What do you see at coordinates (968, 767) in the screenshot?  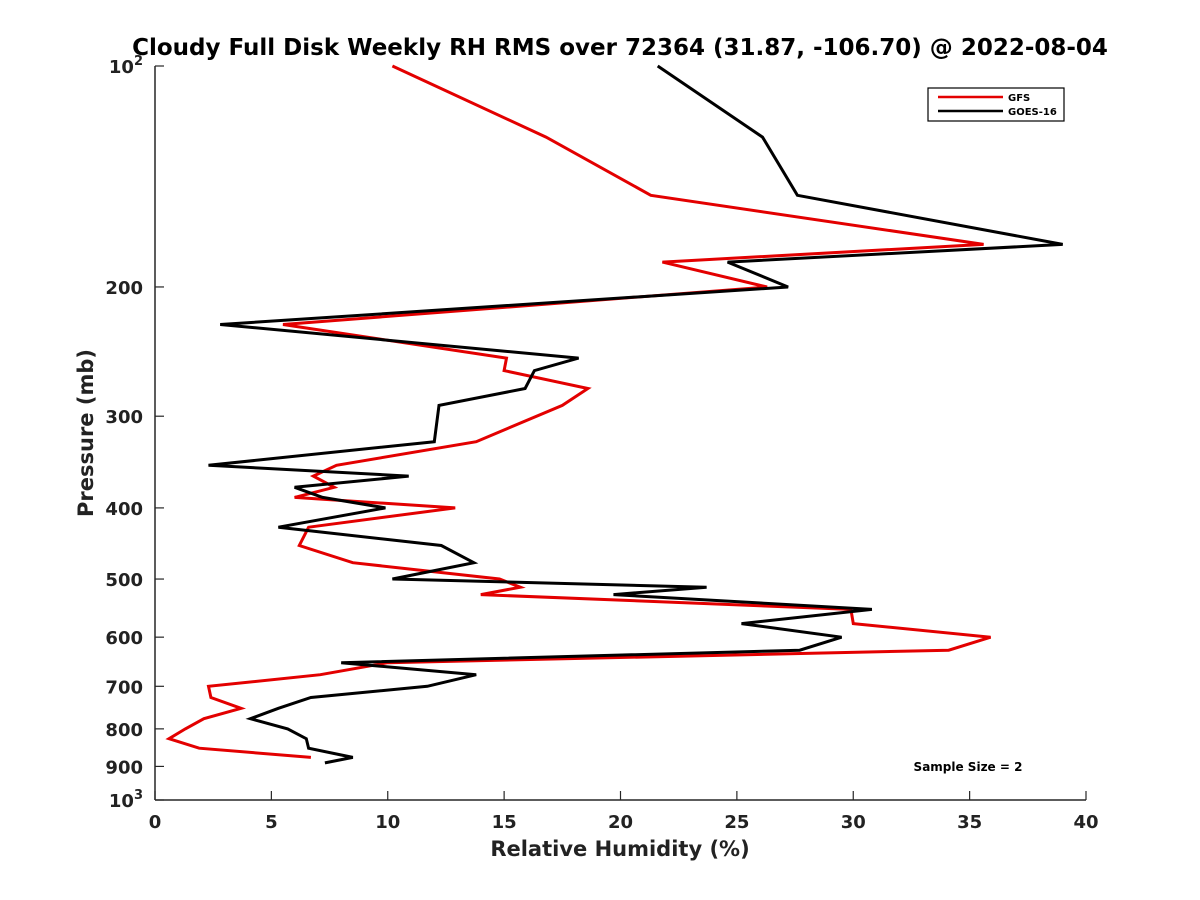 I see `sample-size-annotation: Sample Size = 2` at bounding box center [968, 767].